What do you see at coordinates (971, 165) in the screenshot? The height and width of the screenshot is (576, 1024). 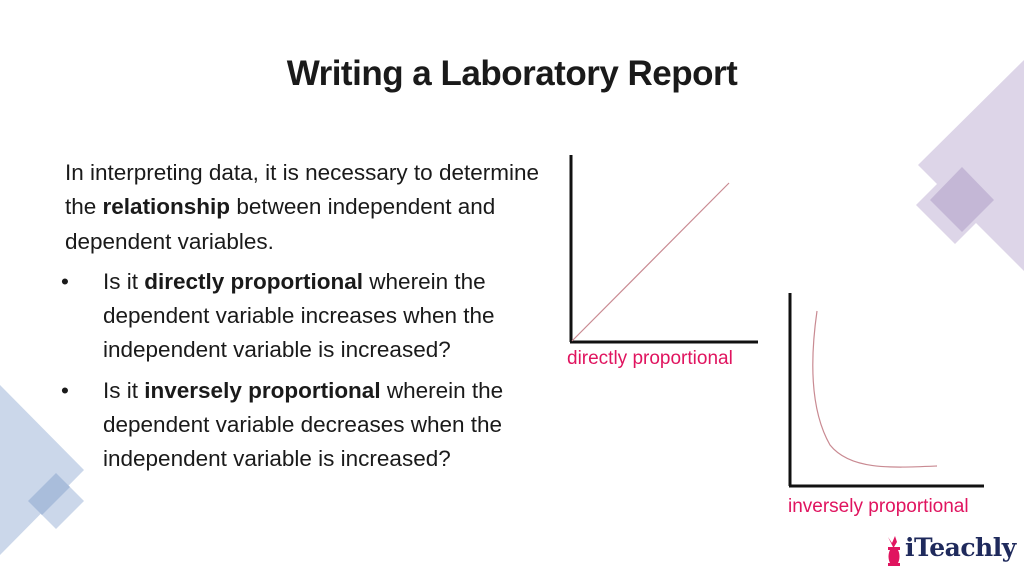 I see `decor-diamond-right-large` at bounding box center [971, 165].